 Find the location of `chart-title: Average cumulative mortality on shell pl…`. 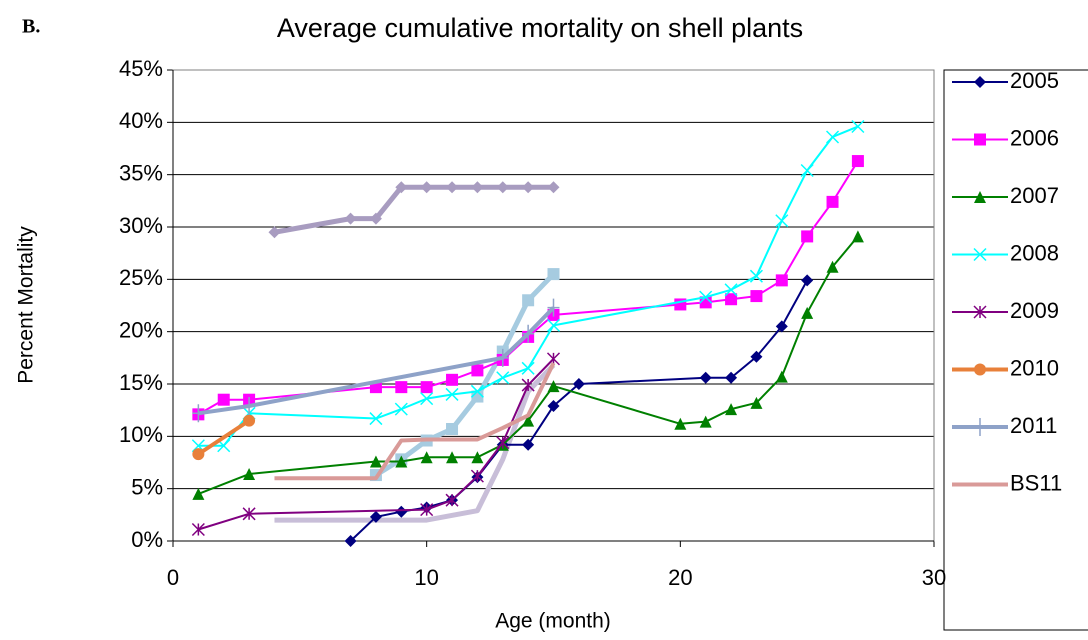

chart-title: Average cumulative mortality on shell pl… is located at coordinates (540, 28).